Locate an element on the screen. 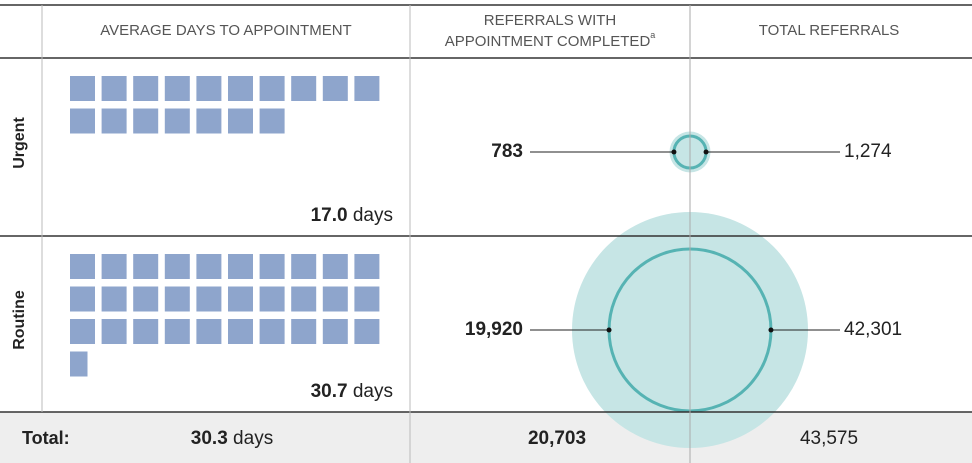  footnote-marker: a is located at coordinates (652, 35).